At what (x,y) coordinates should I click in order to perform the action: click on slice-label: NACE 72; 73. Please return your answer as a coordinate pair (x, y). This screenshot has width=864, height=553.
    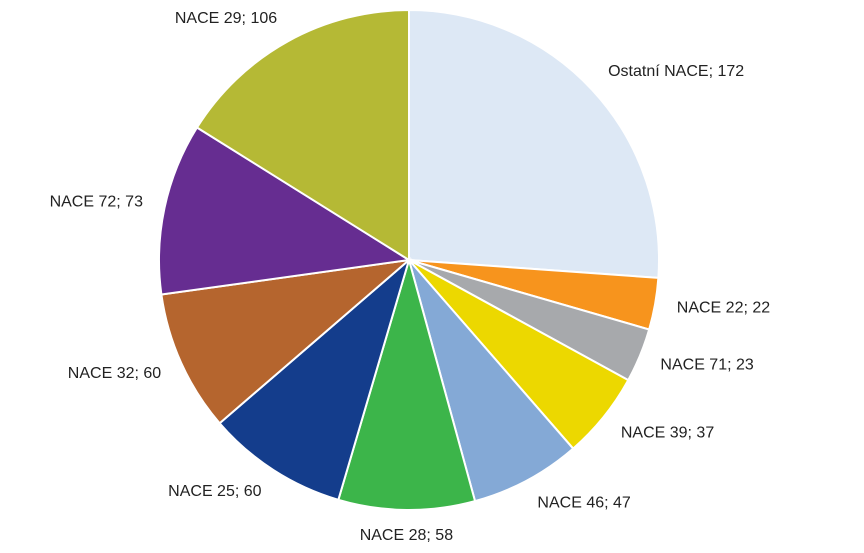
    Looking at the image, I should click on (96, 202).